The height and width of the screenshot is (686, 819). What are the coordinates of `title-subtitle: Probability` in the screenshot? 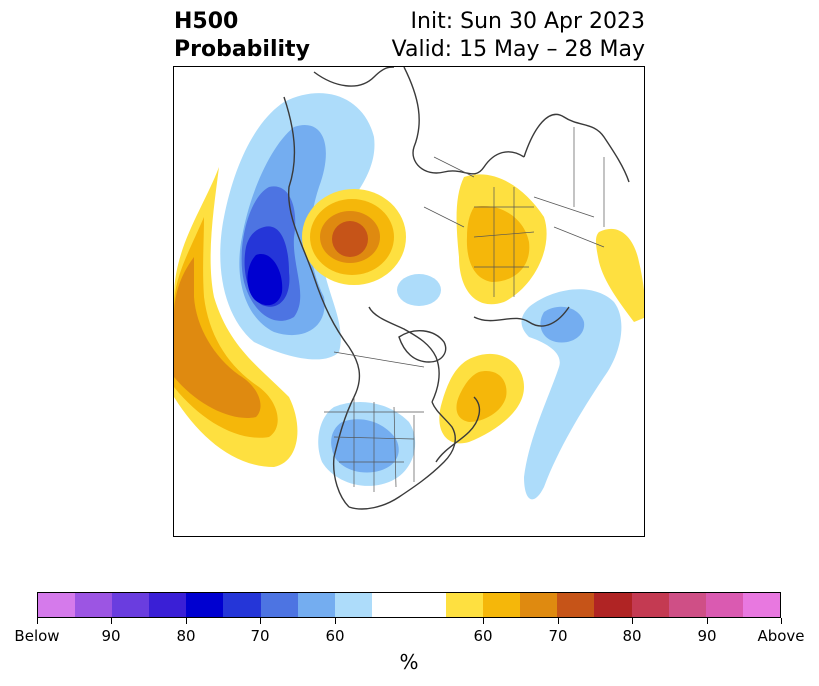 It's located at (242, 49).